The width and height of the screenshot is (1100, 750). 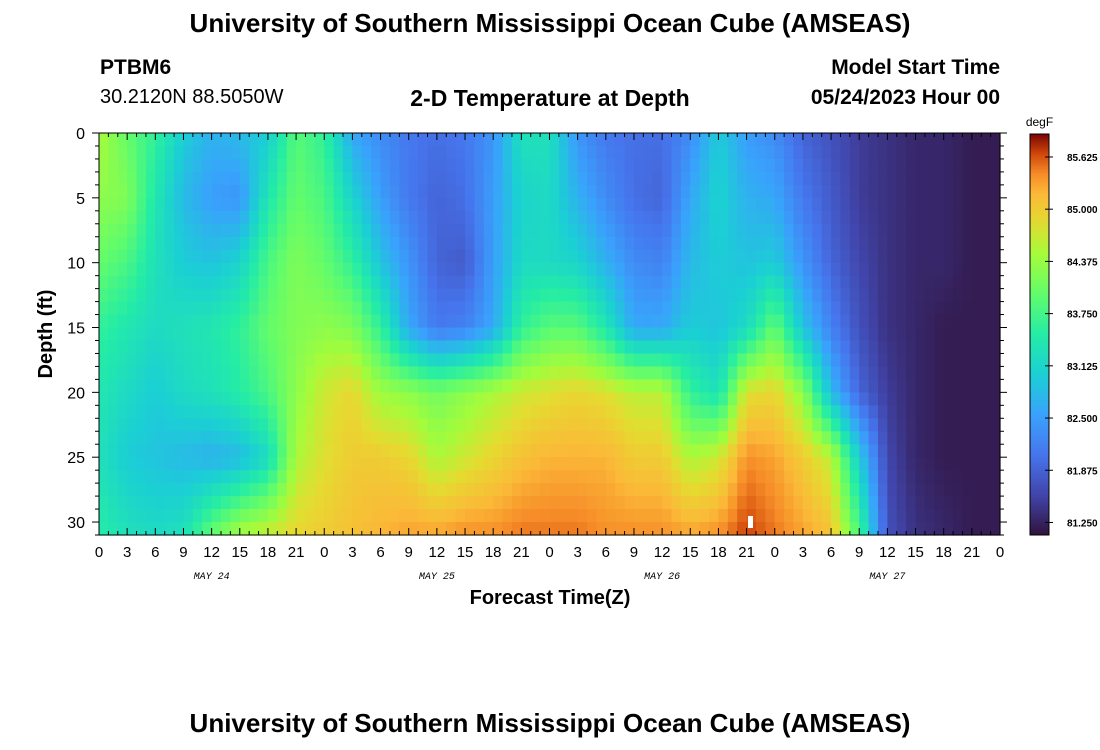 What do you see at coordinates (80, 134) in the screenshot?
I see `y-tick-label: 0` at bounding box center [80, 134].